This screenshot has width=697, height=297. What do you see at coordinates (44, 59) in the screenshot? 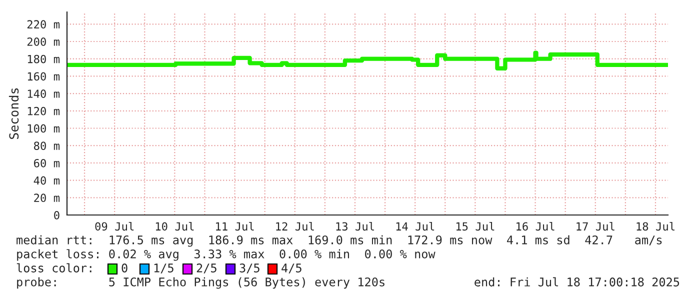
I see `y-tick-label: 180 m` at bounding box center [44, 59].